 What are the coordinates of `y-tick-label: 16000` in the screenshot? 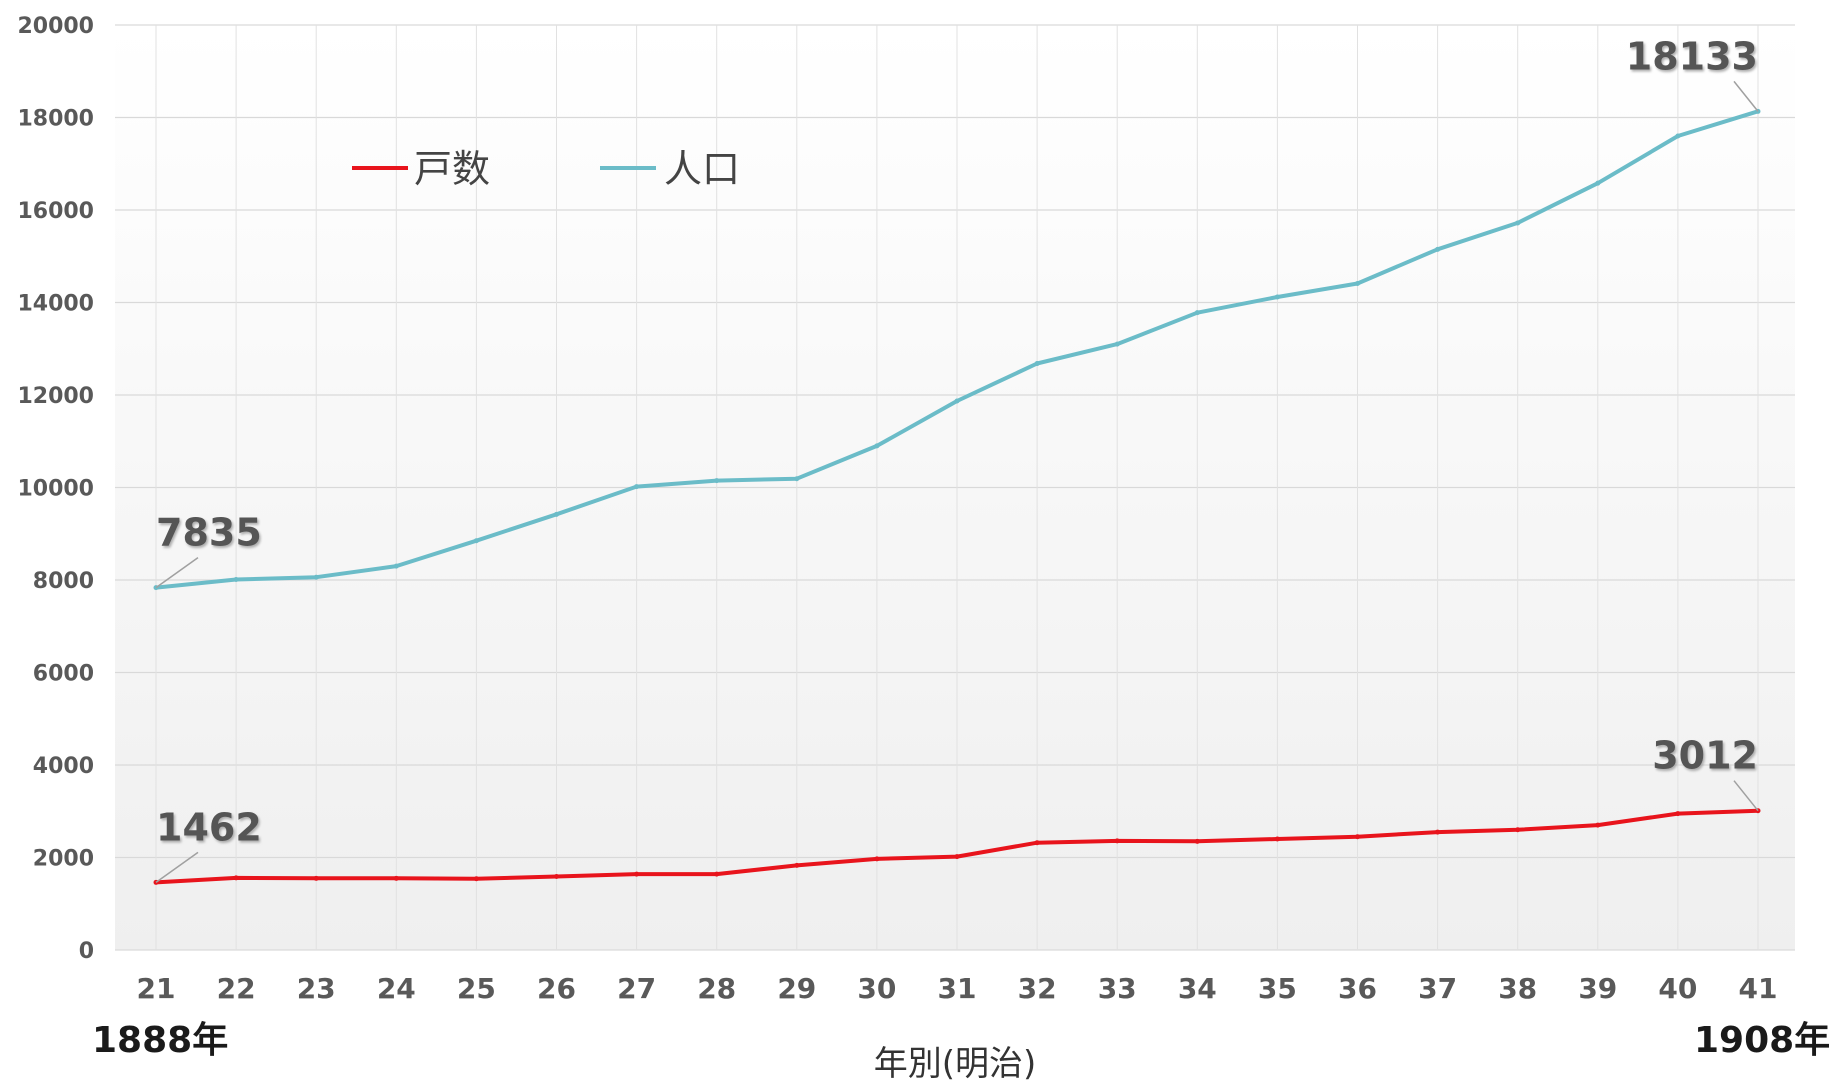 It's located at (55, 211).